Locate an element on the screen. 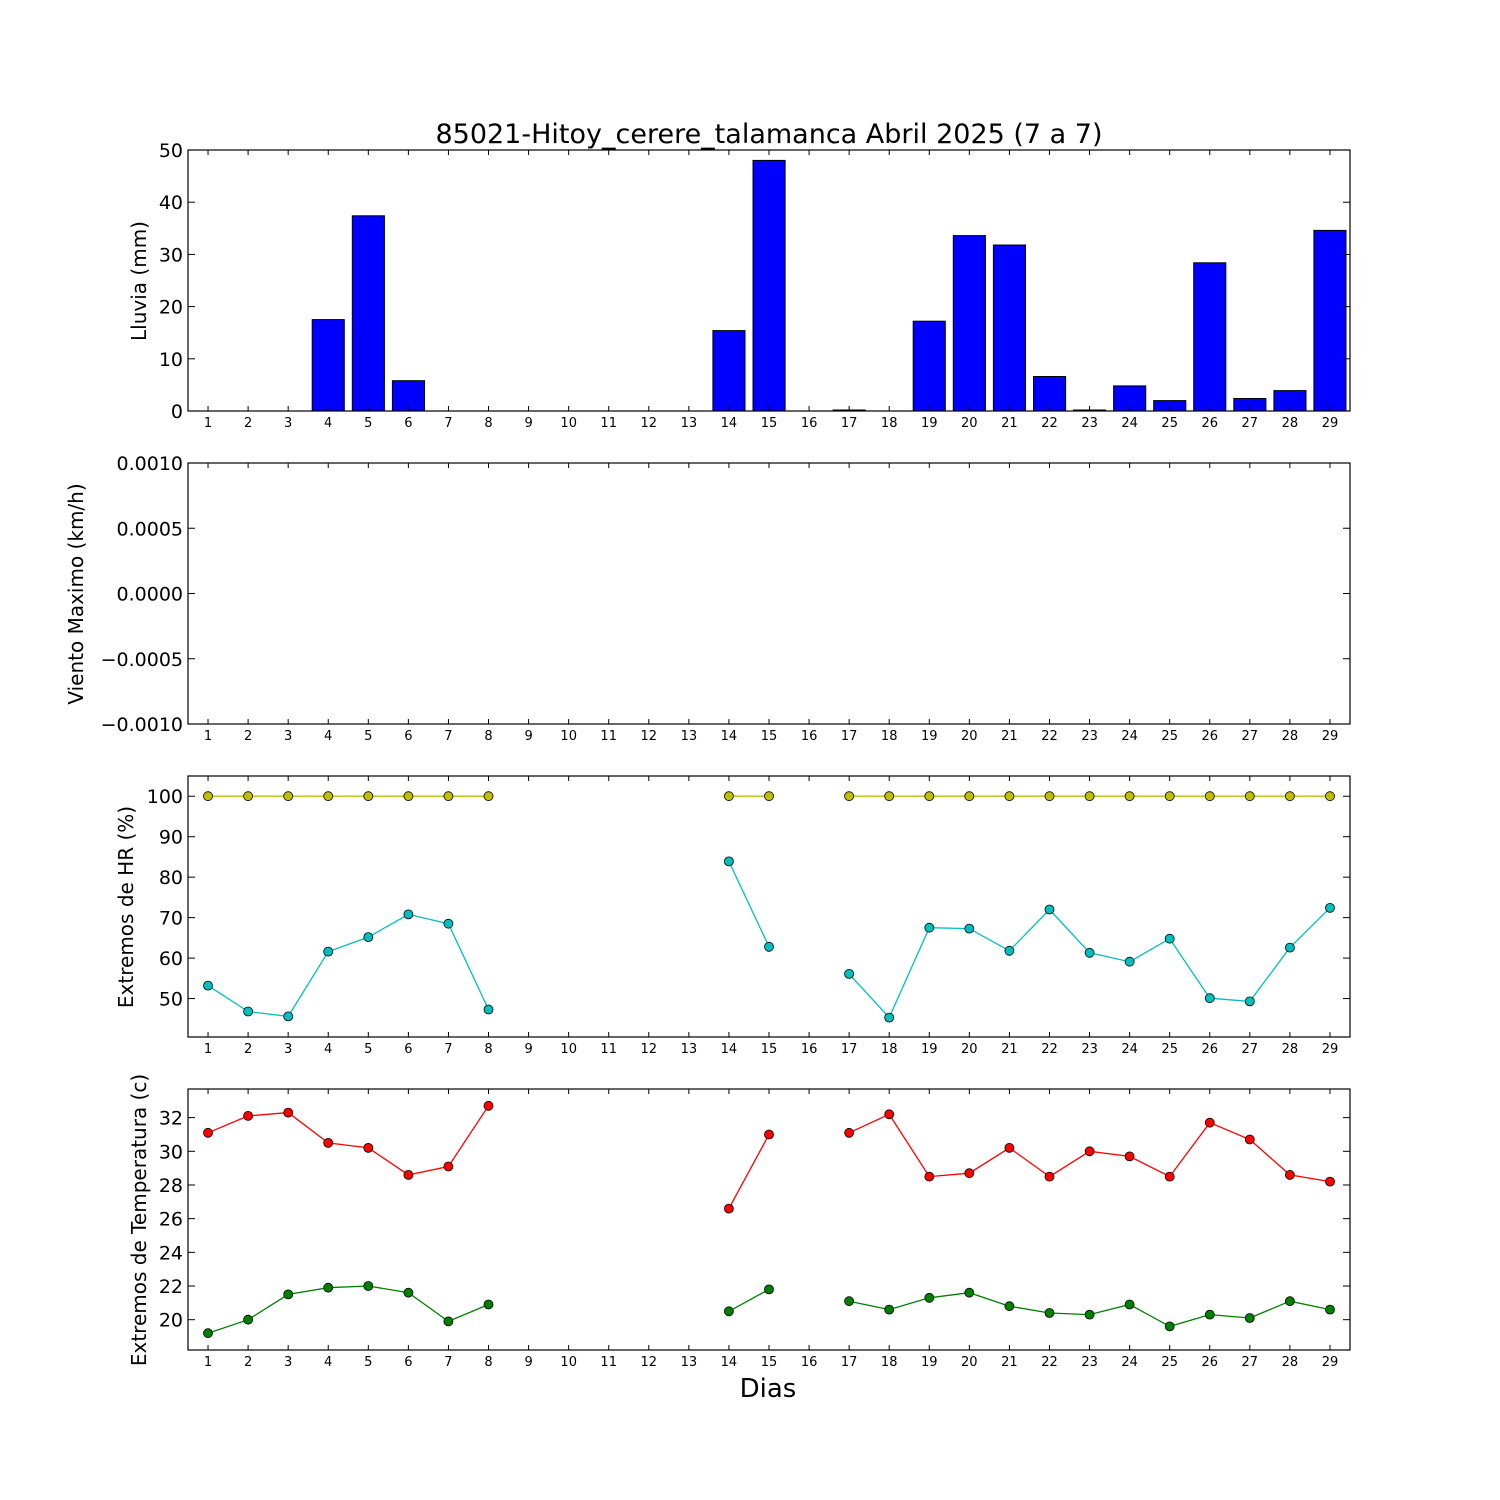 The height and width of the screenshot is (1500, 1500). wind-x-tick-label: 15 is located at coordinates (769, 736).